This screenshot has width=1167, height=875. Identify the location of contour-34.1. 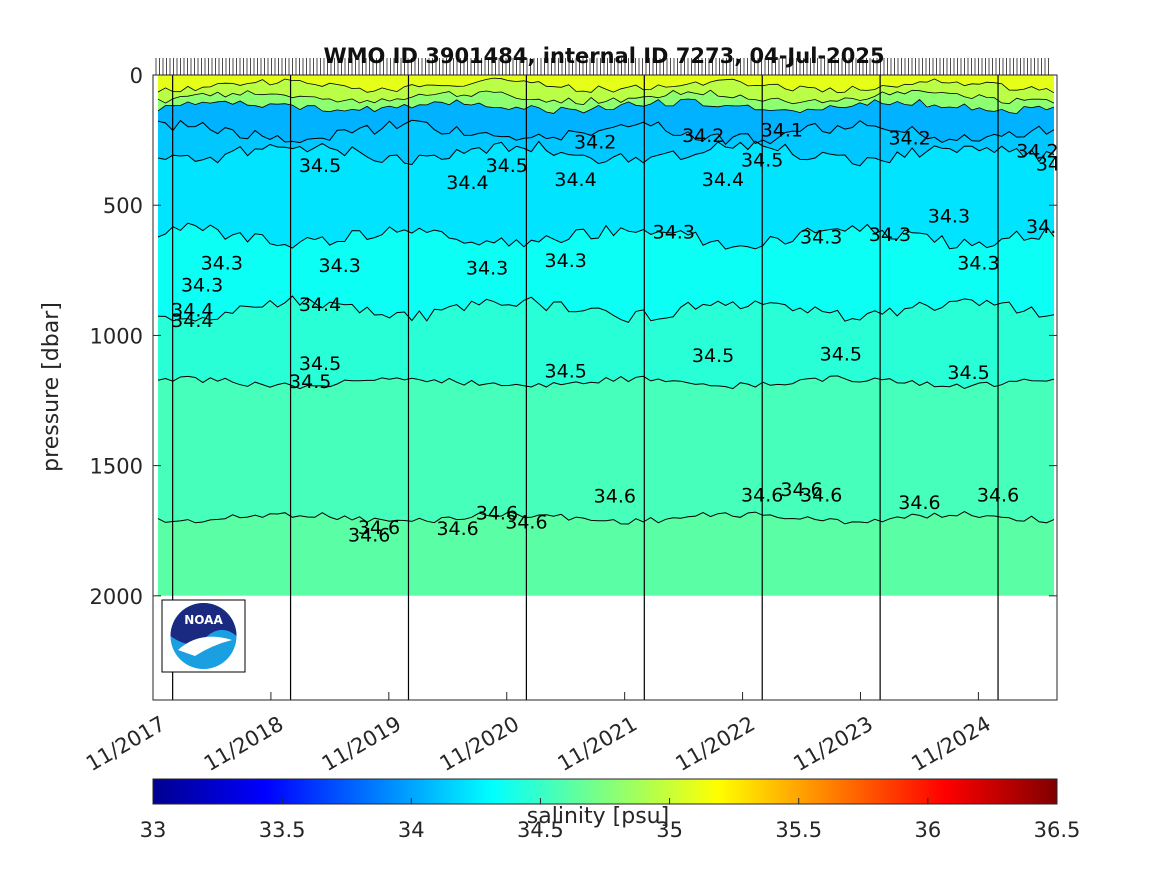
(606, 132).